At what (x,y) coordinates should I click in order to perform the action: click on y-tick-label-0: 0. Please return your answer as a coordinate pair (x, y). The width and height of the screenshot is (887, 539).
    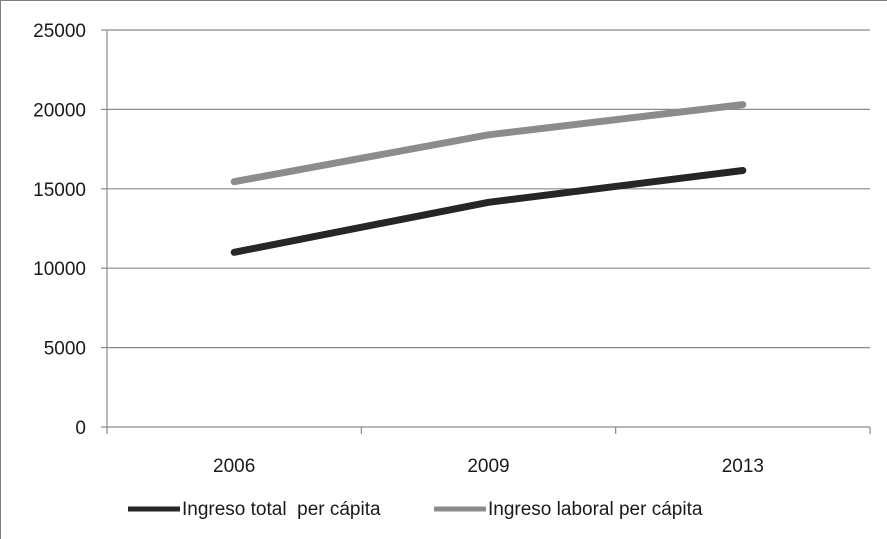
    Looking at the image, I should click on (80, 428).